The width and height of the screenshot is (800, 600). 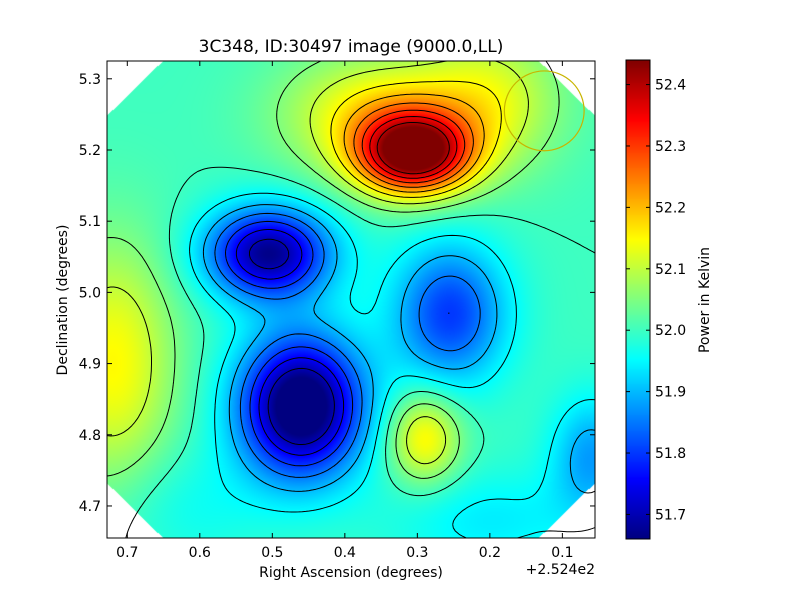 What do you see at coordinates (656, 300) in the screenshot?
I see `colorbar-ticks: 51.7 51.8 51.9 52.0 52.1 52.2 52.3 52.4` at bounding box center [656, 300].